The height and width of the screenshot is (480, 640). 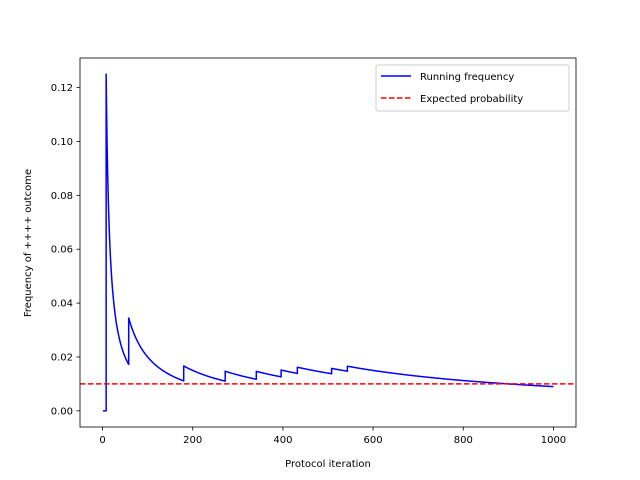 What do you see at coordinates (328, 464) in the screenshot?
I see `x-axis-label: Protocol iteration` at bounding box center [328, 464].